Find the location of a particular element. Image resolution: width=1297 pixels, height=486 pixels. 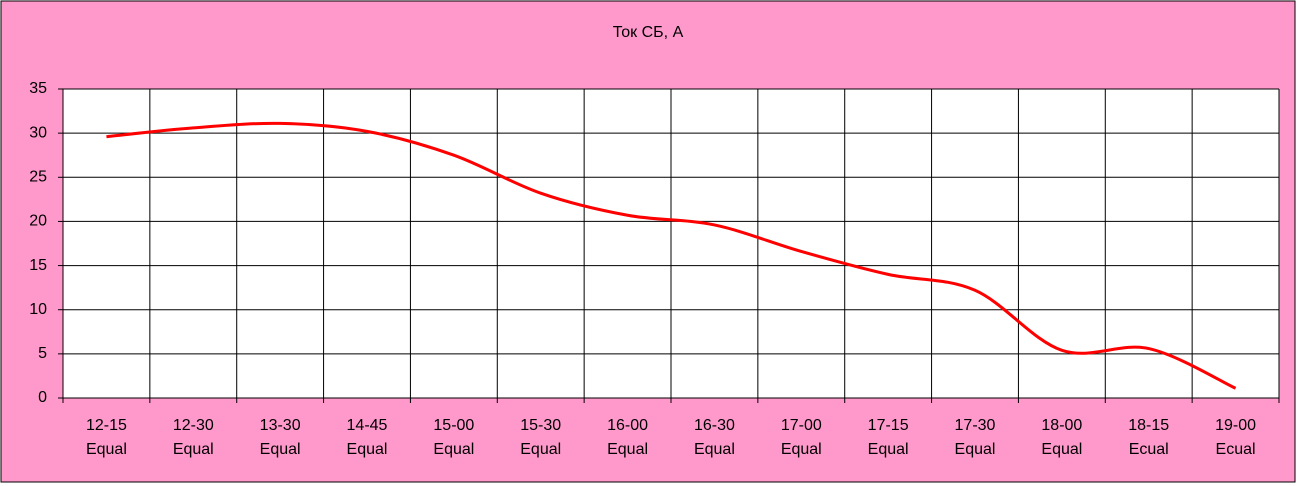

y-tick-label: 15 is located at coordinates (38, 265).